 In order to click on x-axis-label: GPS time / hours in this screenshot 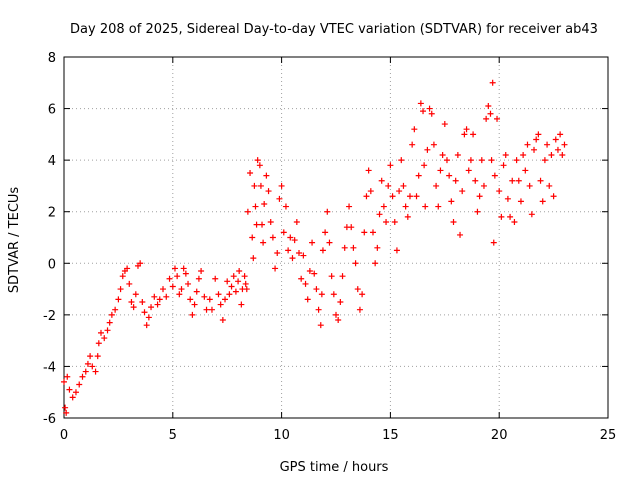, I will do `click(334, 467)`.